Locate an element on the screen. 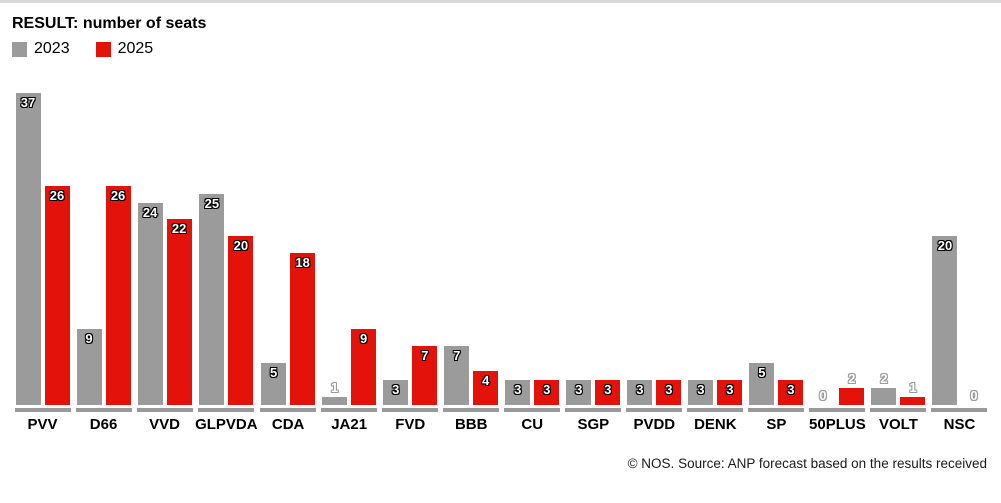 The height and width of the screenshot is (503, 1001). bar-2025-cu is located at coordinates (547, 392).